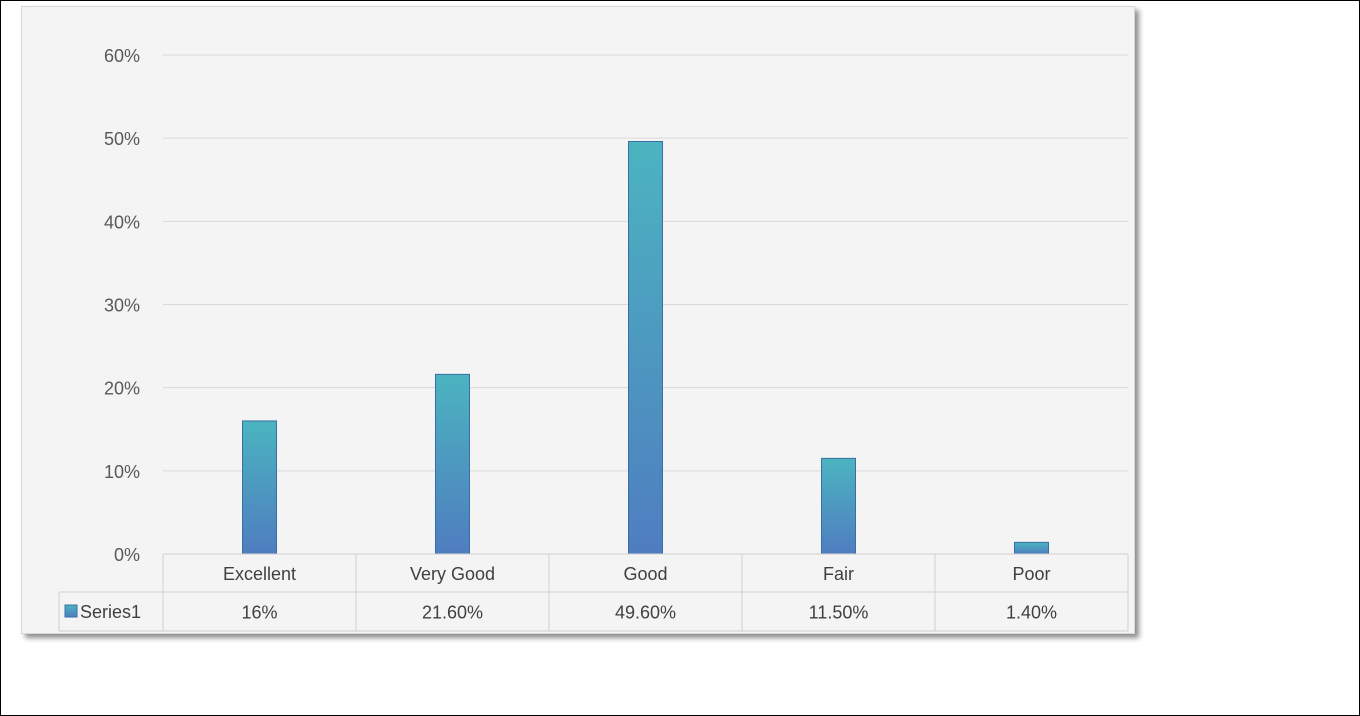 This screenshot has height=716, width=1360. I want to click on category-label: Good, so click(645, 574).